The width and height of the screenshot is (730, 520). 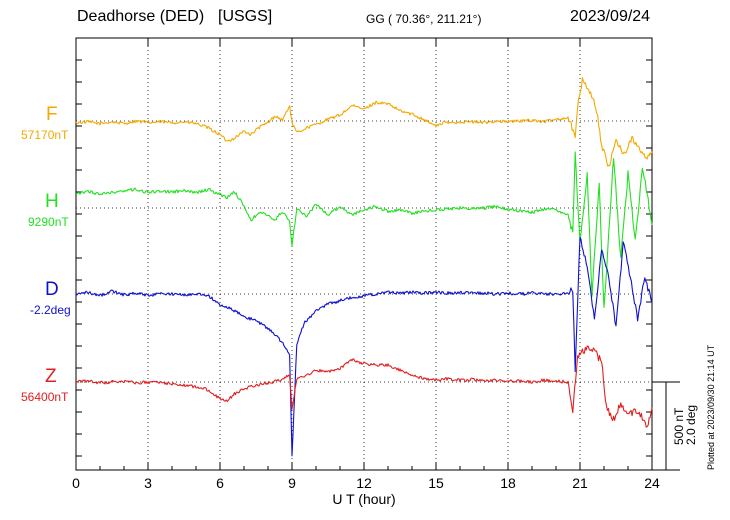 What do you see at coordinates (76, 483) in the screenshot?
I see `x-tick-label: 0` at bounding box center [76, 483].